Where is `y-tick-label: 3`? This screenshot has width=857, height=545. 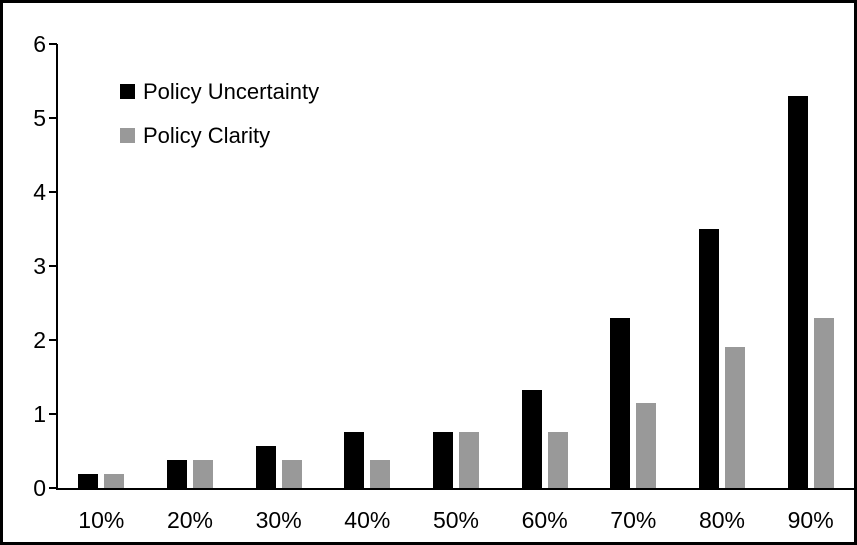
y-tick-label: 3 is located at coordinates (39, 266).